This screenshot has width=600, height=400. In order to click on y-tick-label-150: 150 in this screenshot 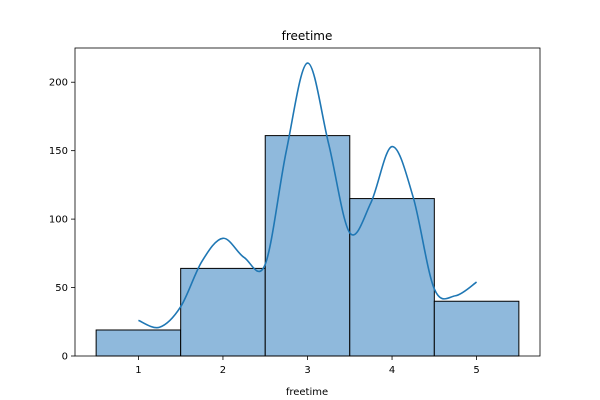, I will do `click(58, 151)`.